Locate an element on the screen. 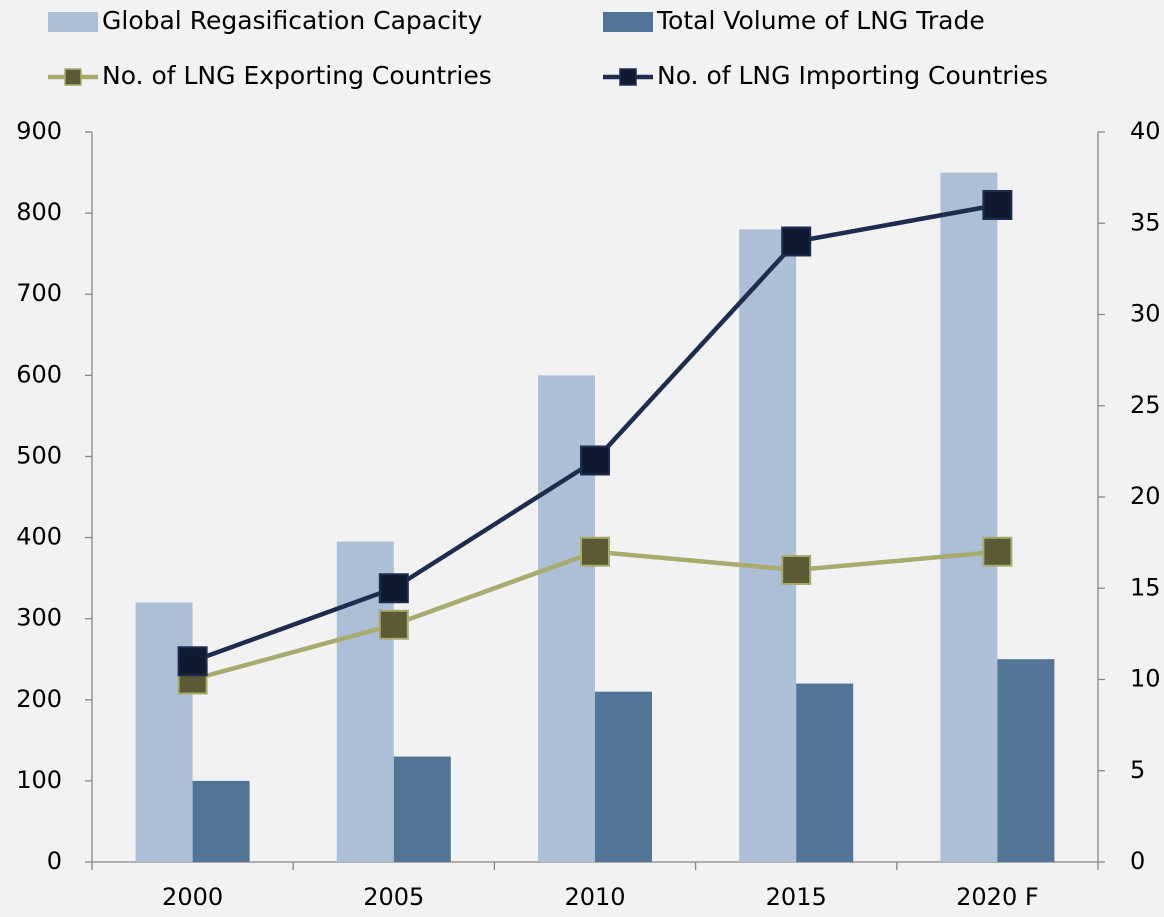 The height and width of the screenshot is (917, 1164). y-tick-label: 900 is located at coordinates (39, 131).